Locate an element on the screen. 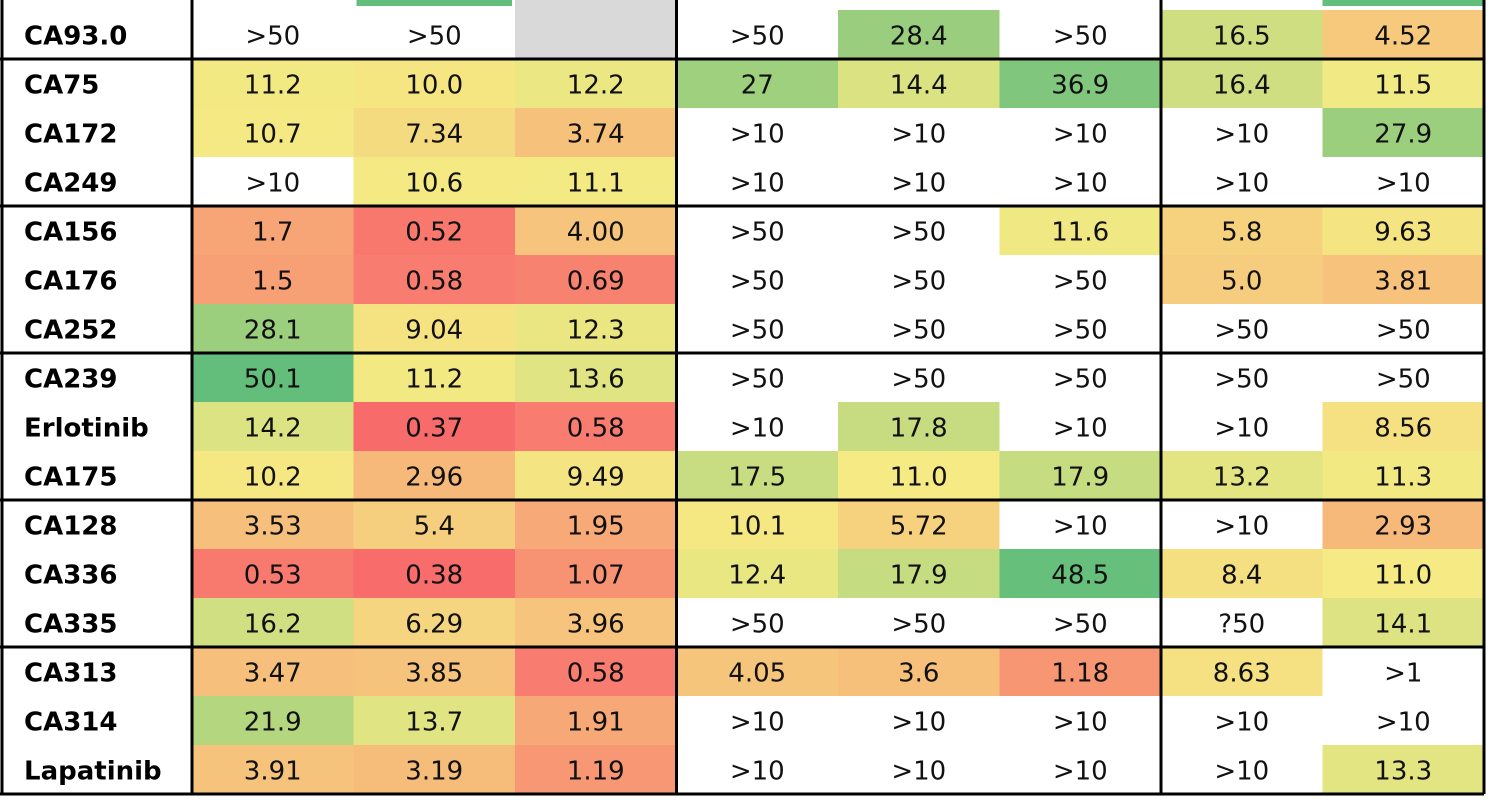 This screenshot has width=1501, height=800. cell-value: 1.07 is located at coordinates (596, 576).